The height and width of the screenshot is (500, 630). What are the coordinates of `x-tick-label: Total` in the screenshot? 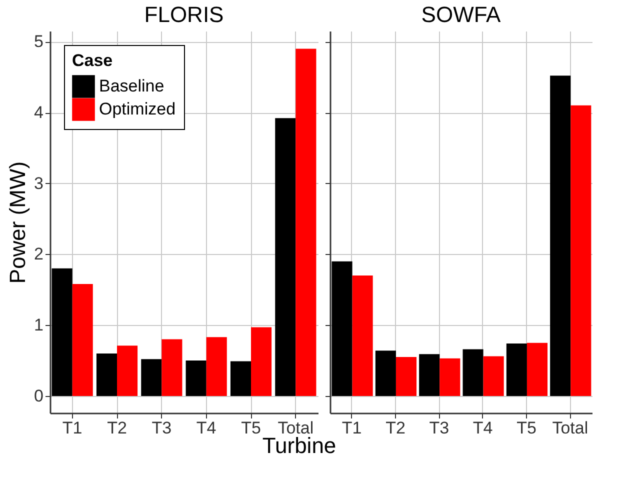 It's located at (570, 428).